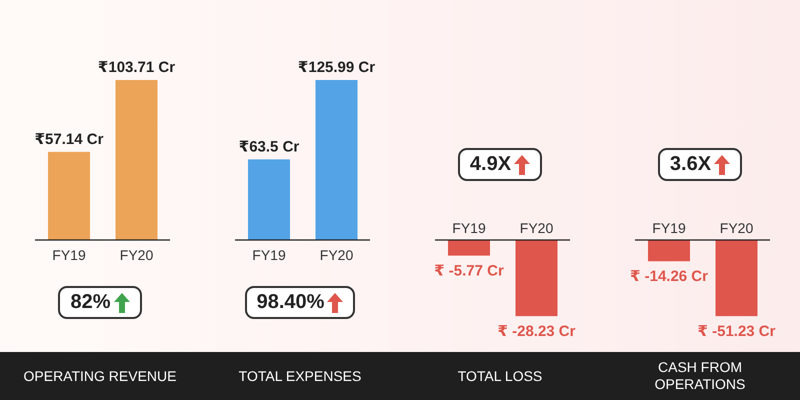 Image resolution: width=800 pixels, height=400 pixels. I want to click on data-label: ₹ -5.77 Cr, so click(469, 271).